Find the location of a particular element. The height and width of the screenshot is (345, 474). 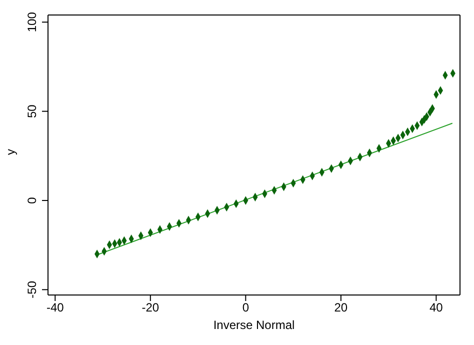

x-tick-label: 20 is located at coordinates (341, 307).